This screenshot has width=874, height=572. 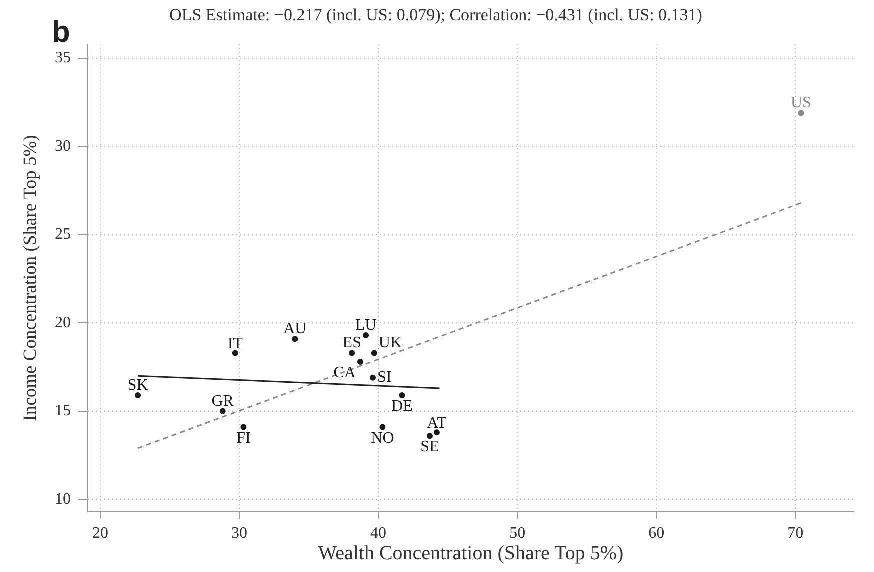 I want to click on x-tick-label: 40, so click(x=378, y=533).